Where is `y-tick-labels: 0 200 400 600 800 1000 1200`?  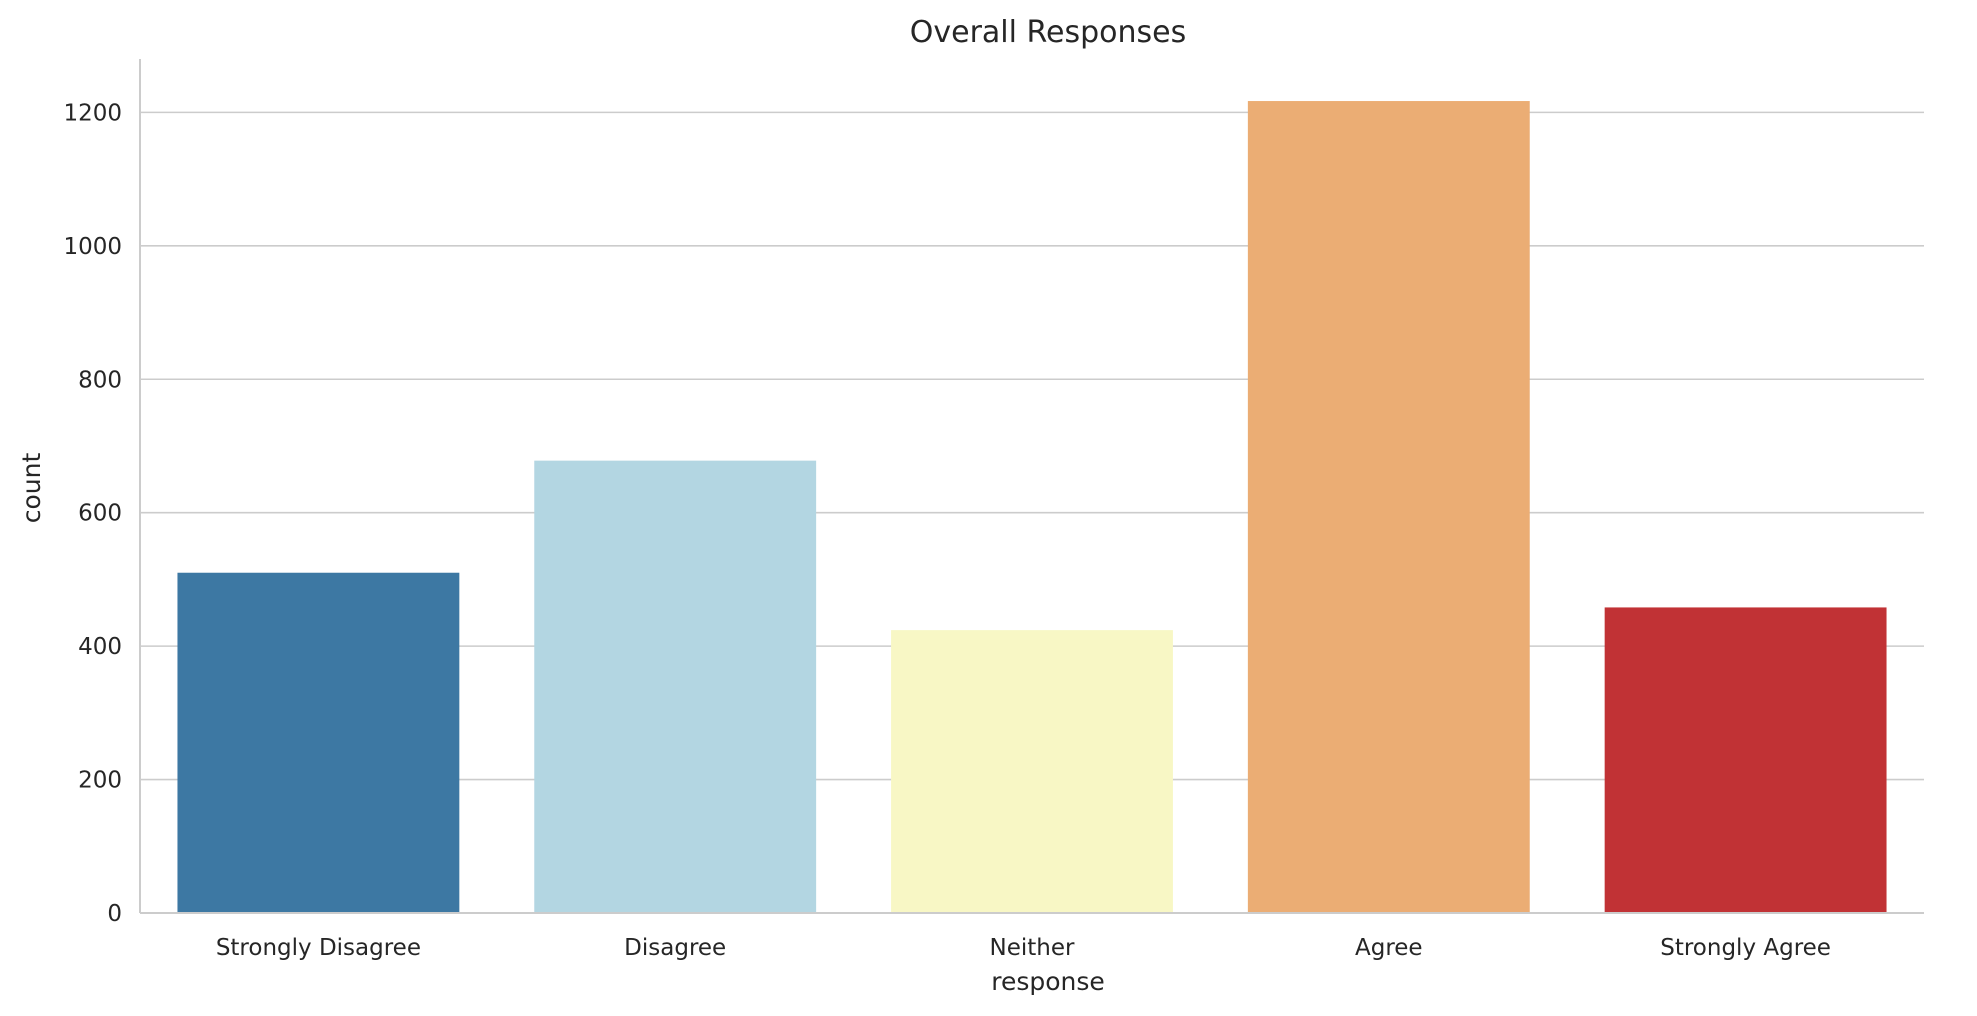 y-tick-labels: 0 200 400 600 800 1000 1200 is located at coordinates (92, 513).